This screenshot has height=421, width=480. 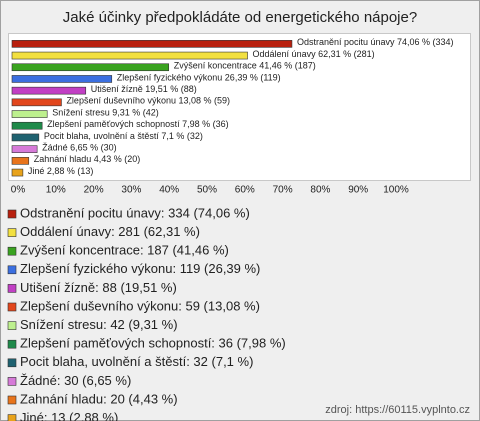 What do you see at coordinates (94, 190) in the screenshot?
I see `x-tick-label: 20%` at bounding box center [94, 190].